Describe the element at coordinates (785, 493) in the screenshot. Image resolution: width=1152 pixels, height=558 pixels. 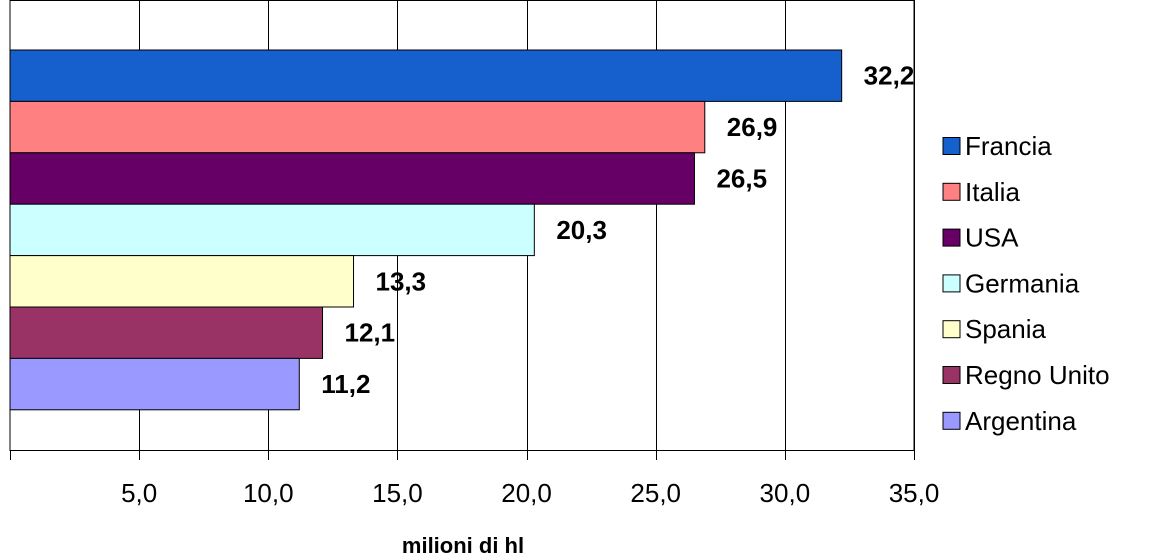
I see `x-tick-label: 30,0` at that location.